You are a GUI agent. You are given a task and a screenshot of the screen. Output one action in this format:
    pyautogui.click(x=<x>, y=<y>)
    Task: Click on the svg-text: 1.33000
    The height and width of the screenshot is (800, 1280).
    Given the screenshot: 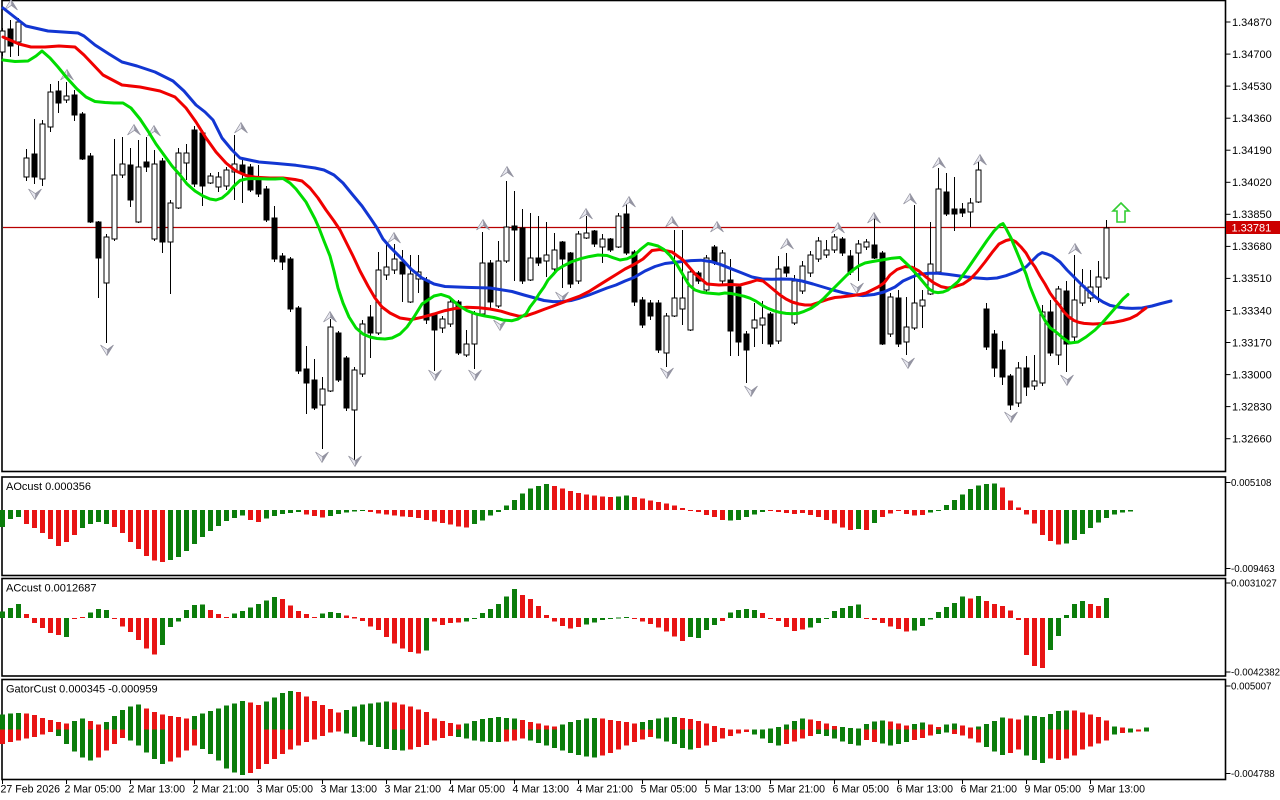 What is the action you would take?
    pyautogui.click(x=1252, y=375)
    